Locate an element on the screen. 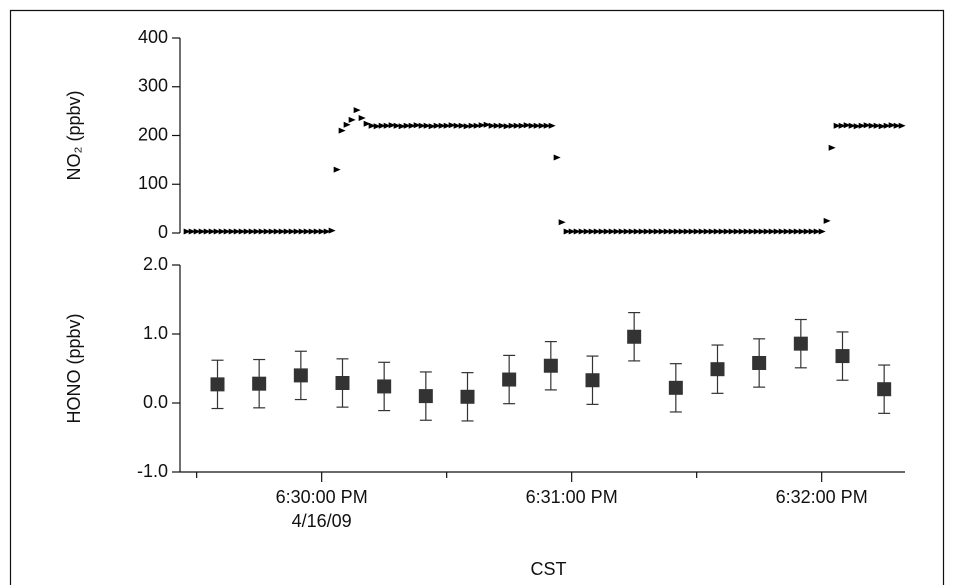  y-tick-label: 400 is located at coordinates (153, 37).